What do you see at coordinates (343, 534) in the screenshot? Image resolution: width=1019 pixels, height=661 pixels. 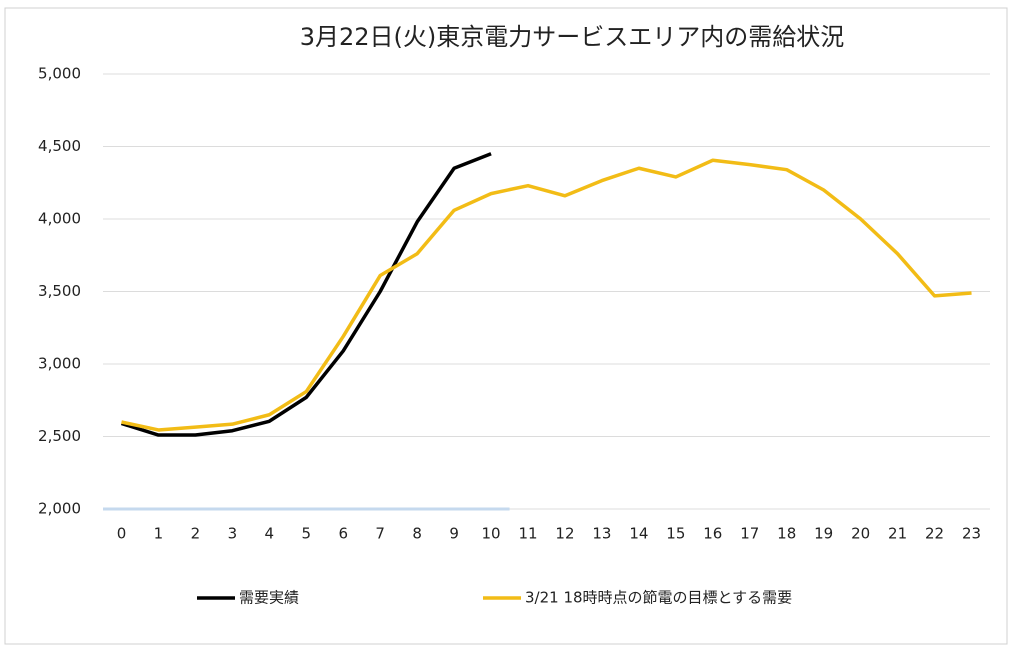 I see `x-tick-label: 6` at bounding box center [343, 534].